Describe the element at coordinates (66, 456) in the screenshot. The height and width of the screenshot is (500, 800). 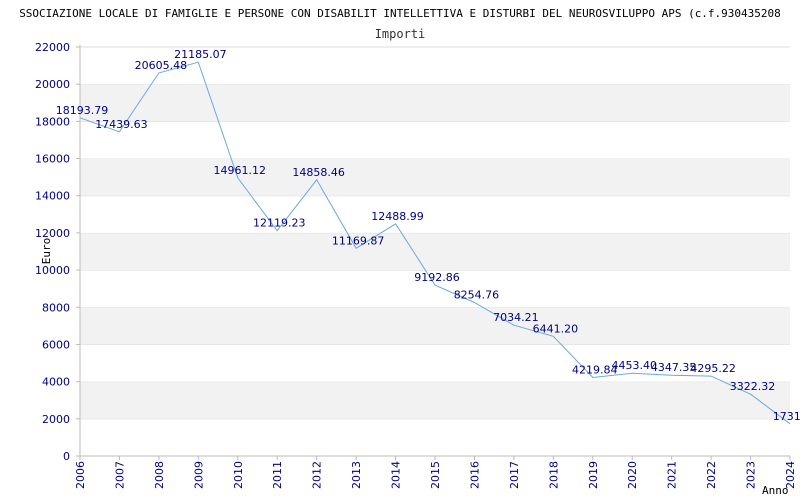
I see `y-tick-label: 0` at that location.